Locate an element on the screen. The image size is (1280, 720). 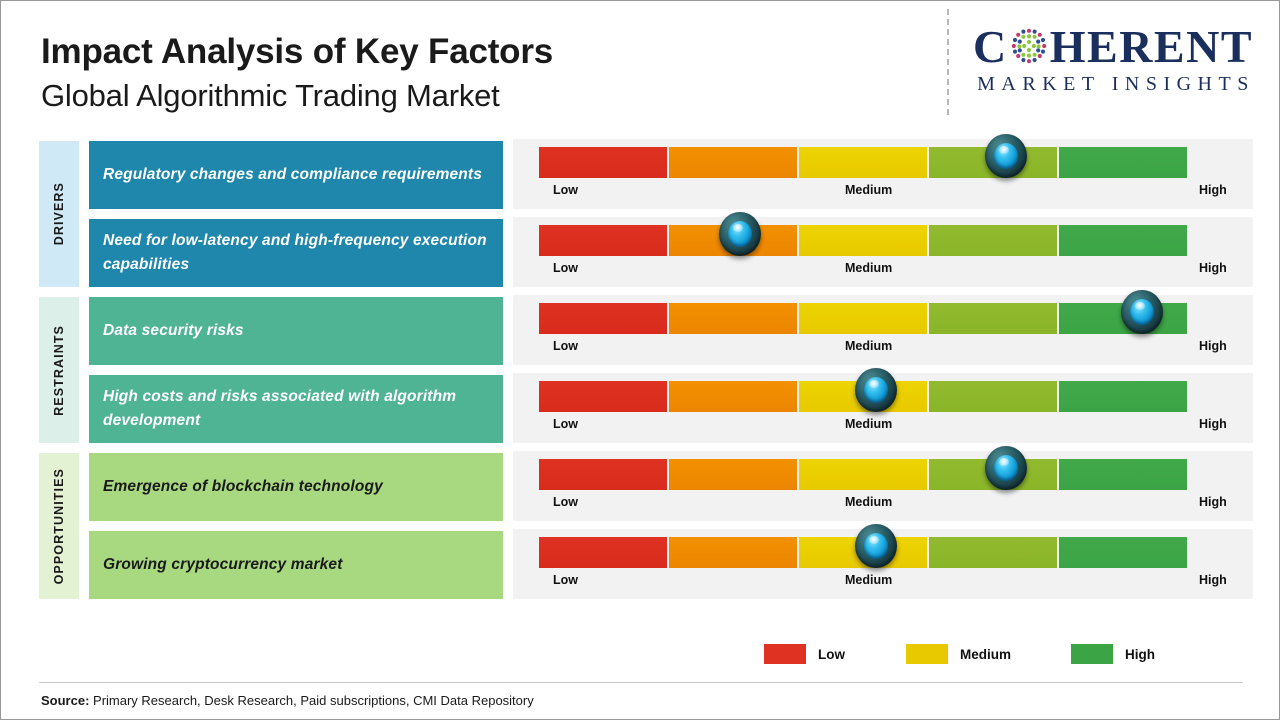
factor-card: Data security risks is located at coordinates (296, 331).